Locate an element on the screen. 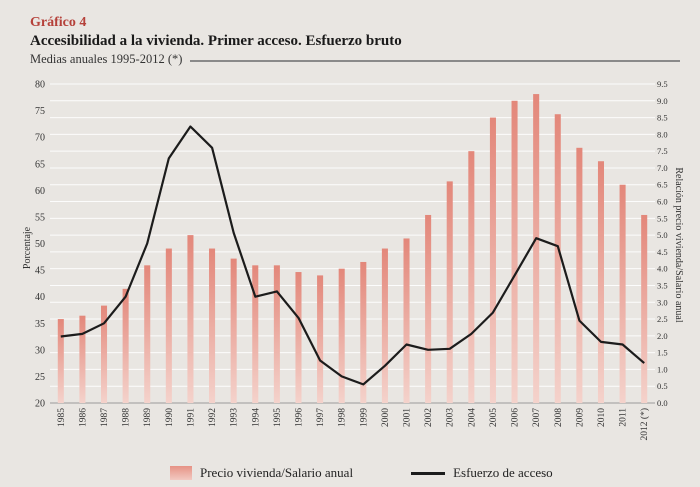 The width and height of the screenshot is (700, 487). right-tick-label: 5.5 is located at coordinates (662, 218).